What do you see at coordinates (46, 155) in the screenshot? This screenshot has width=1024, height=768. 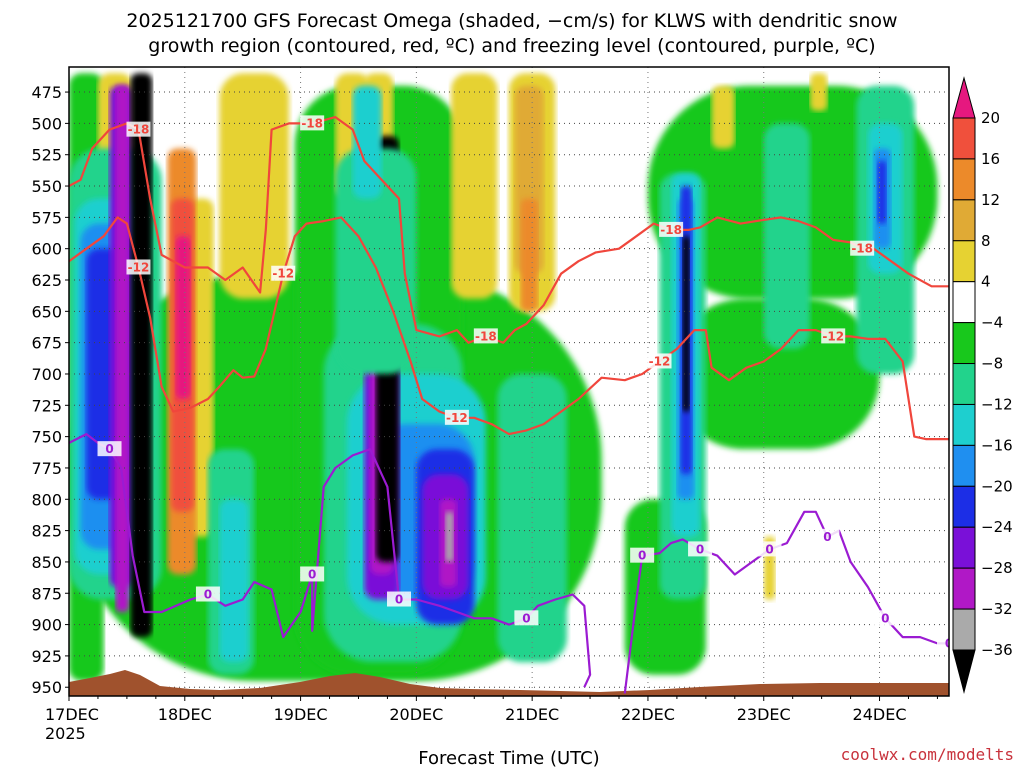 I see `y-tick-label: 525` at bounding box center [46, 155].